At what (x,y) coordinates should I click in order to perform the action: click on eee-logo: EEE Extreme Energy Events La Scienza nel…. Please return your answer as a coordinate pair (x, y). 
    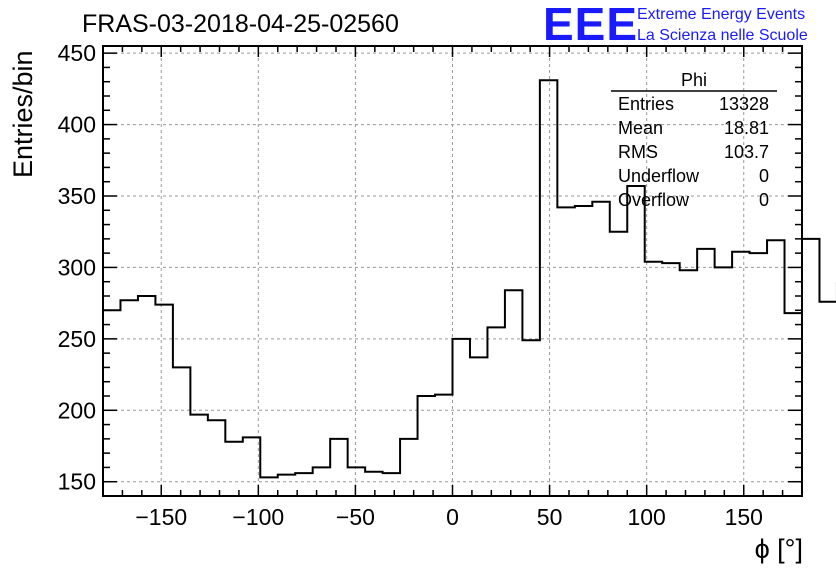
    Looking at the image, I should click on (675, 25).